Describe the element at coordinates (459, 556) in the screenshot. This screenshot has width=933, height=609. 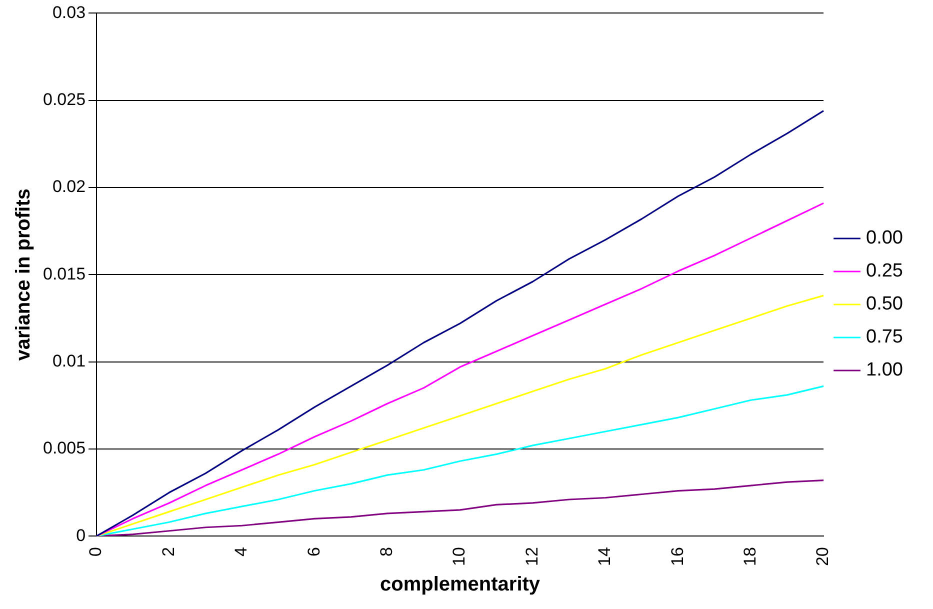
I see `x-tick-label: 10` at that location.